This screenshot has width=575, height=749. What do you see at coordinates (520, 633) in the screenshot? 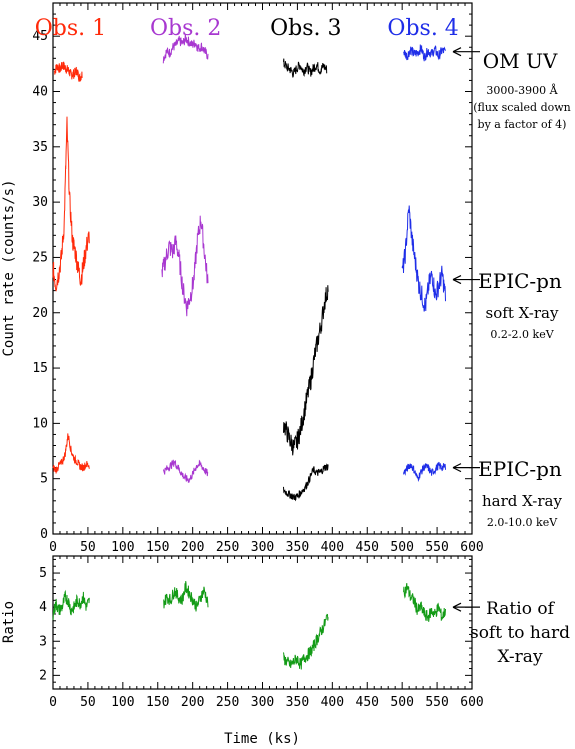
I see `ratio-annotation-line-1: soft to hard` at bounding box center [520, 633].